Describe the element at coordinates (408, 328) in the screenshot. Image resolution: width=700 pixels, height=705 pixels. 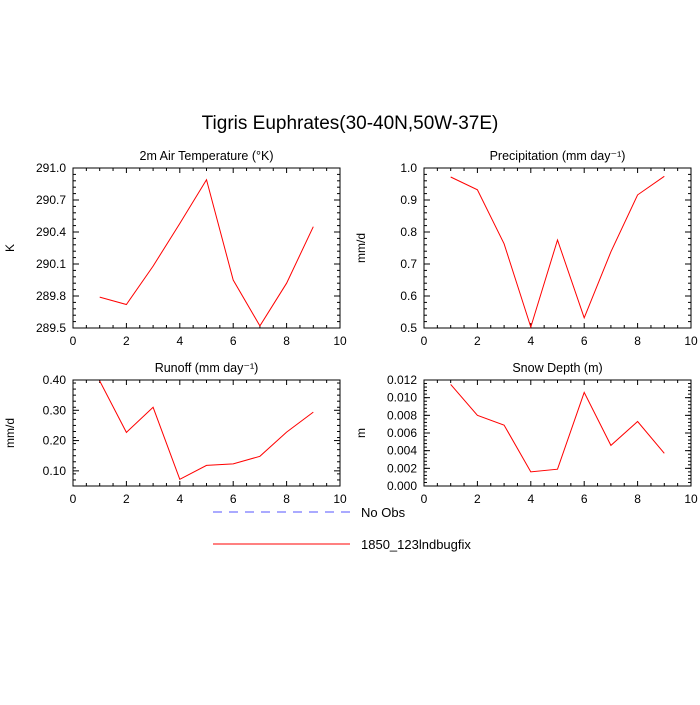
I see `y-tick-label: 0.5` at that location.